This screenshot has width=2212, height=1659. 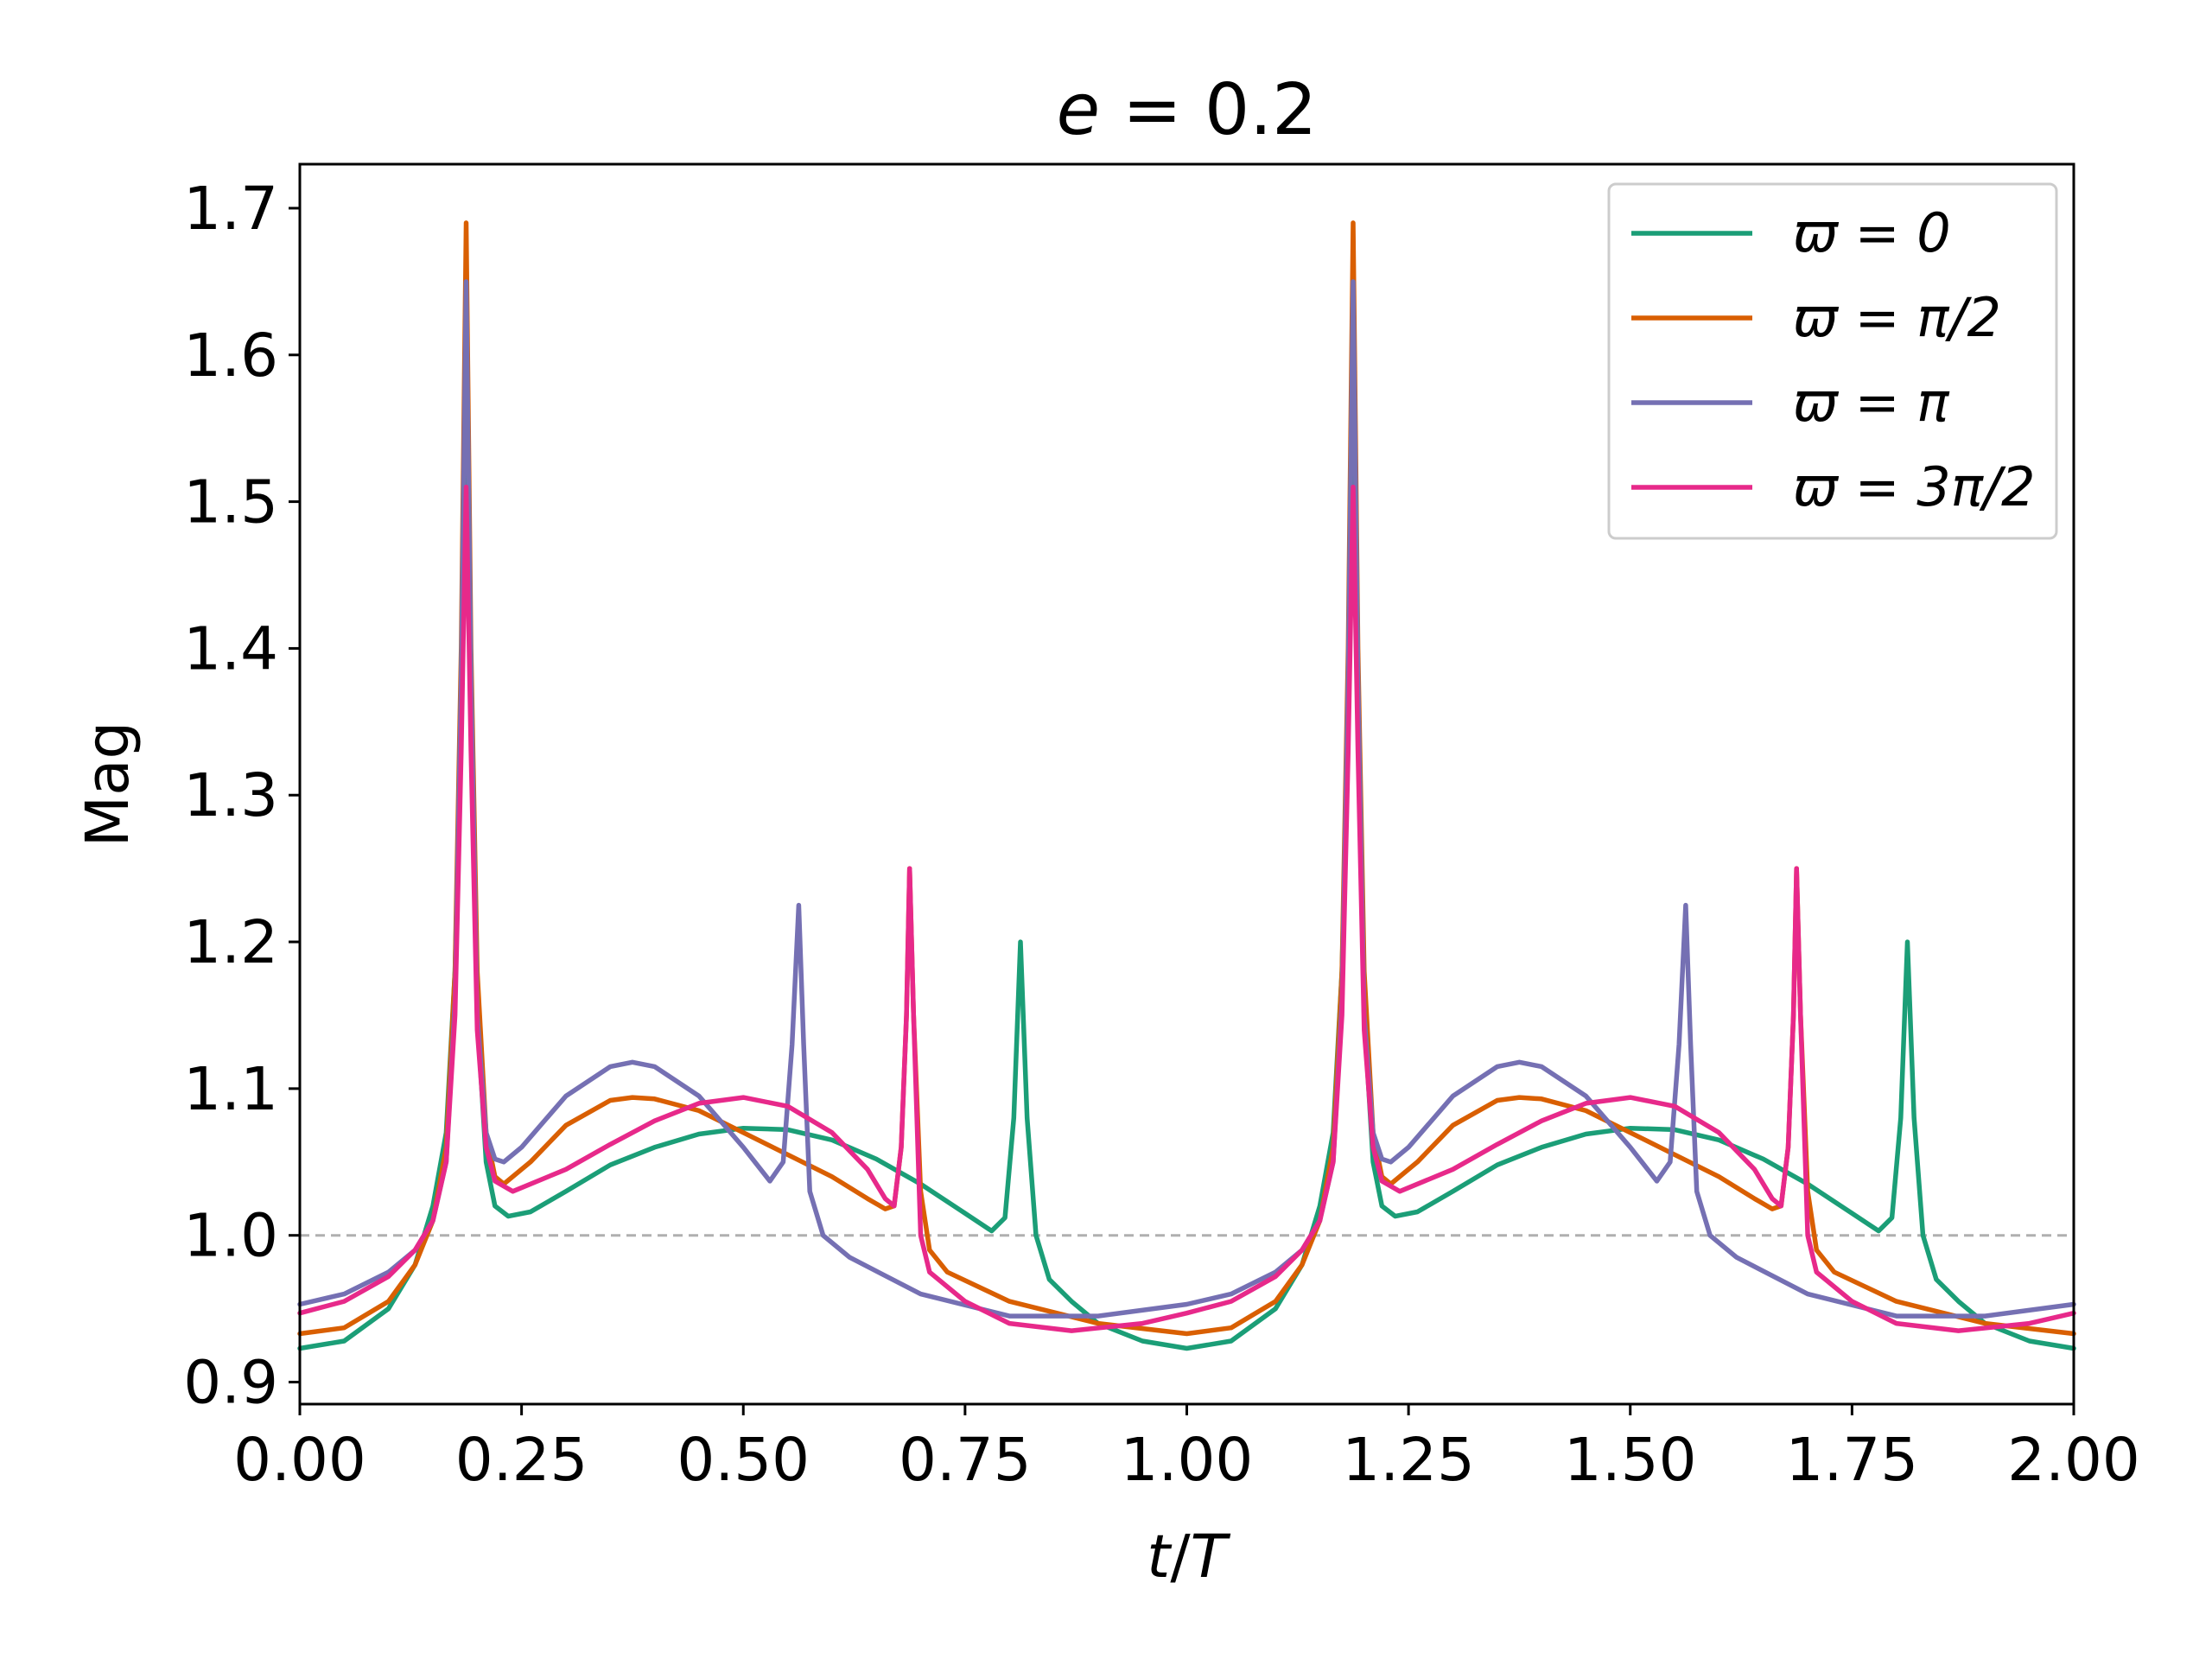 What do you see at coordinates (521, 1460) in the screenshot?
I see `x-tick-label: 0.25` at bounding box center [521, 1460].